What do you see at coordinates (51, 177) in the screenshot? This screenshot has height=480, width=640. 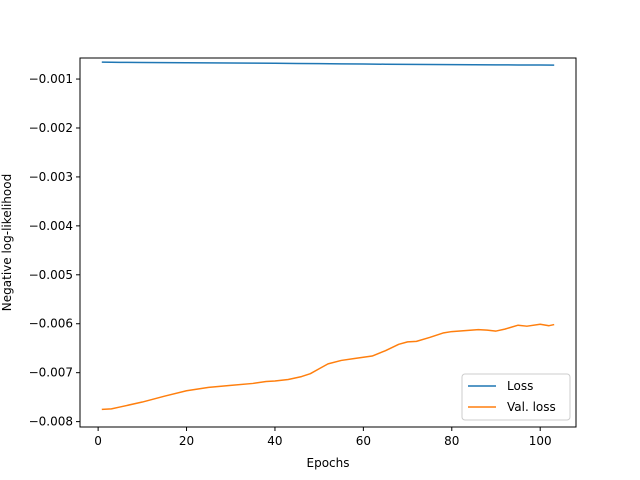 I see `y-tick-label: −0.003` at bounding box center [51, 177].